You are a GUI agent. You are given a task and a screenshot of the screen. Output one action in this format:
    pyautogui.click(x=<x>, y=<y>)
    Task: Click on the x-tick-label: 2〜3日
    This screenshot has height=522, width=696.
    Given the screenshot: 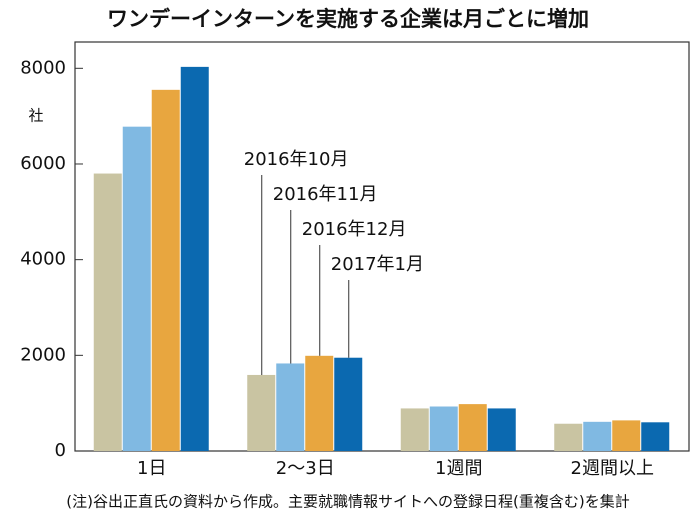 What is the action you would take?
    pyautogui.click(x=305, y=468)
    